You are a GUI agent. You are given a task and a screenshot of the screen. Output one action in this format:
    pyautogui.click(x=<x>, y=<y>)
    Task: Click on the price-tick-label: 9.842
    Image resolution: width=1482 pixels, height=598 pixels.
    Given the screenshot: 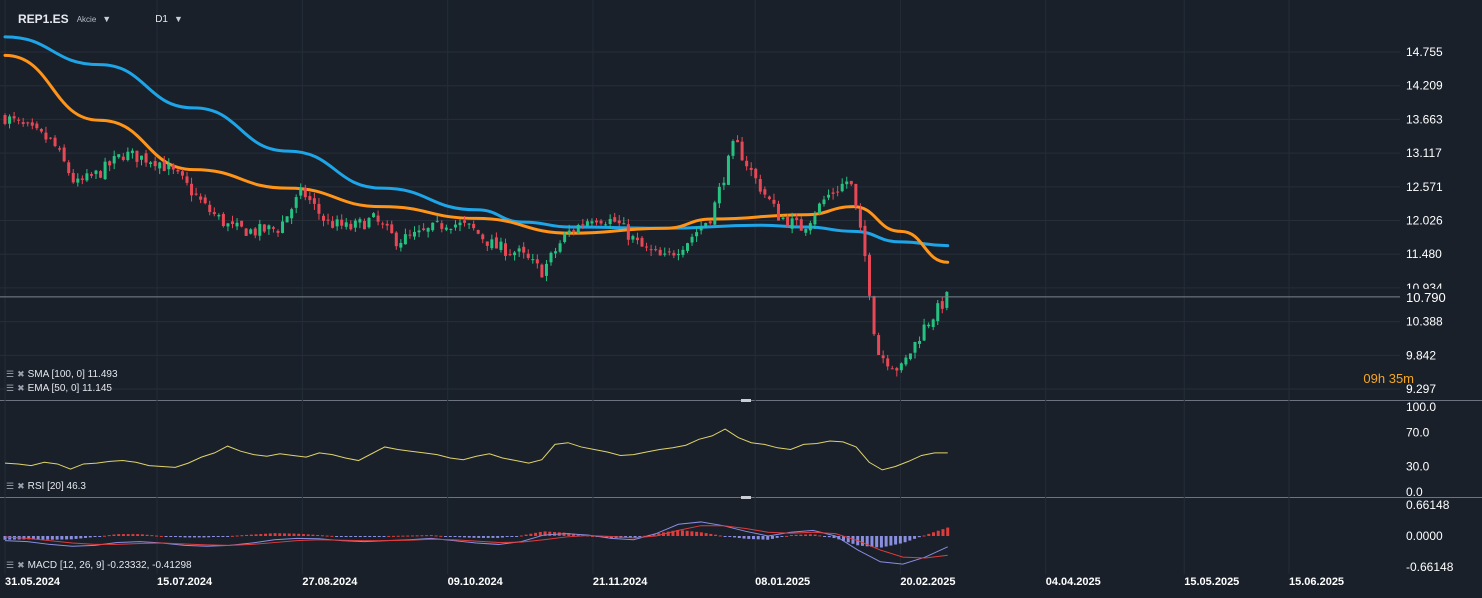 What is the action you would take?
    pyautogui.click(x=1421, y=355)
    